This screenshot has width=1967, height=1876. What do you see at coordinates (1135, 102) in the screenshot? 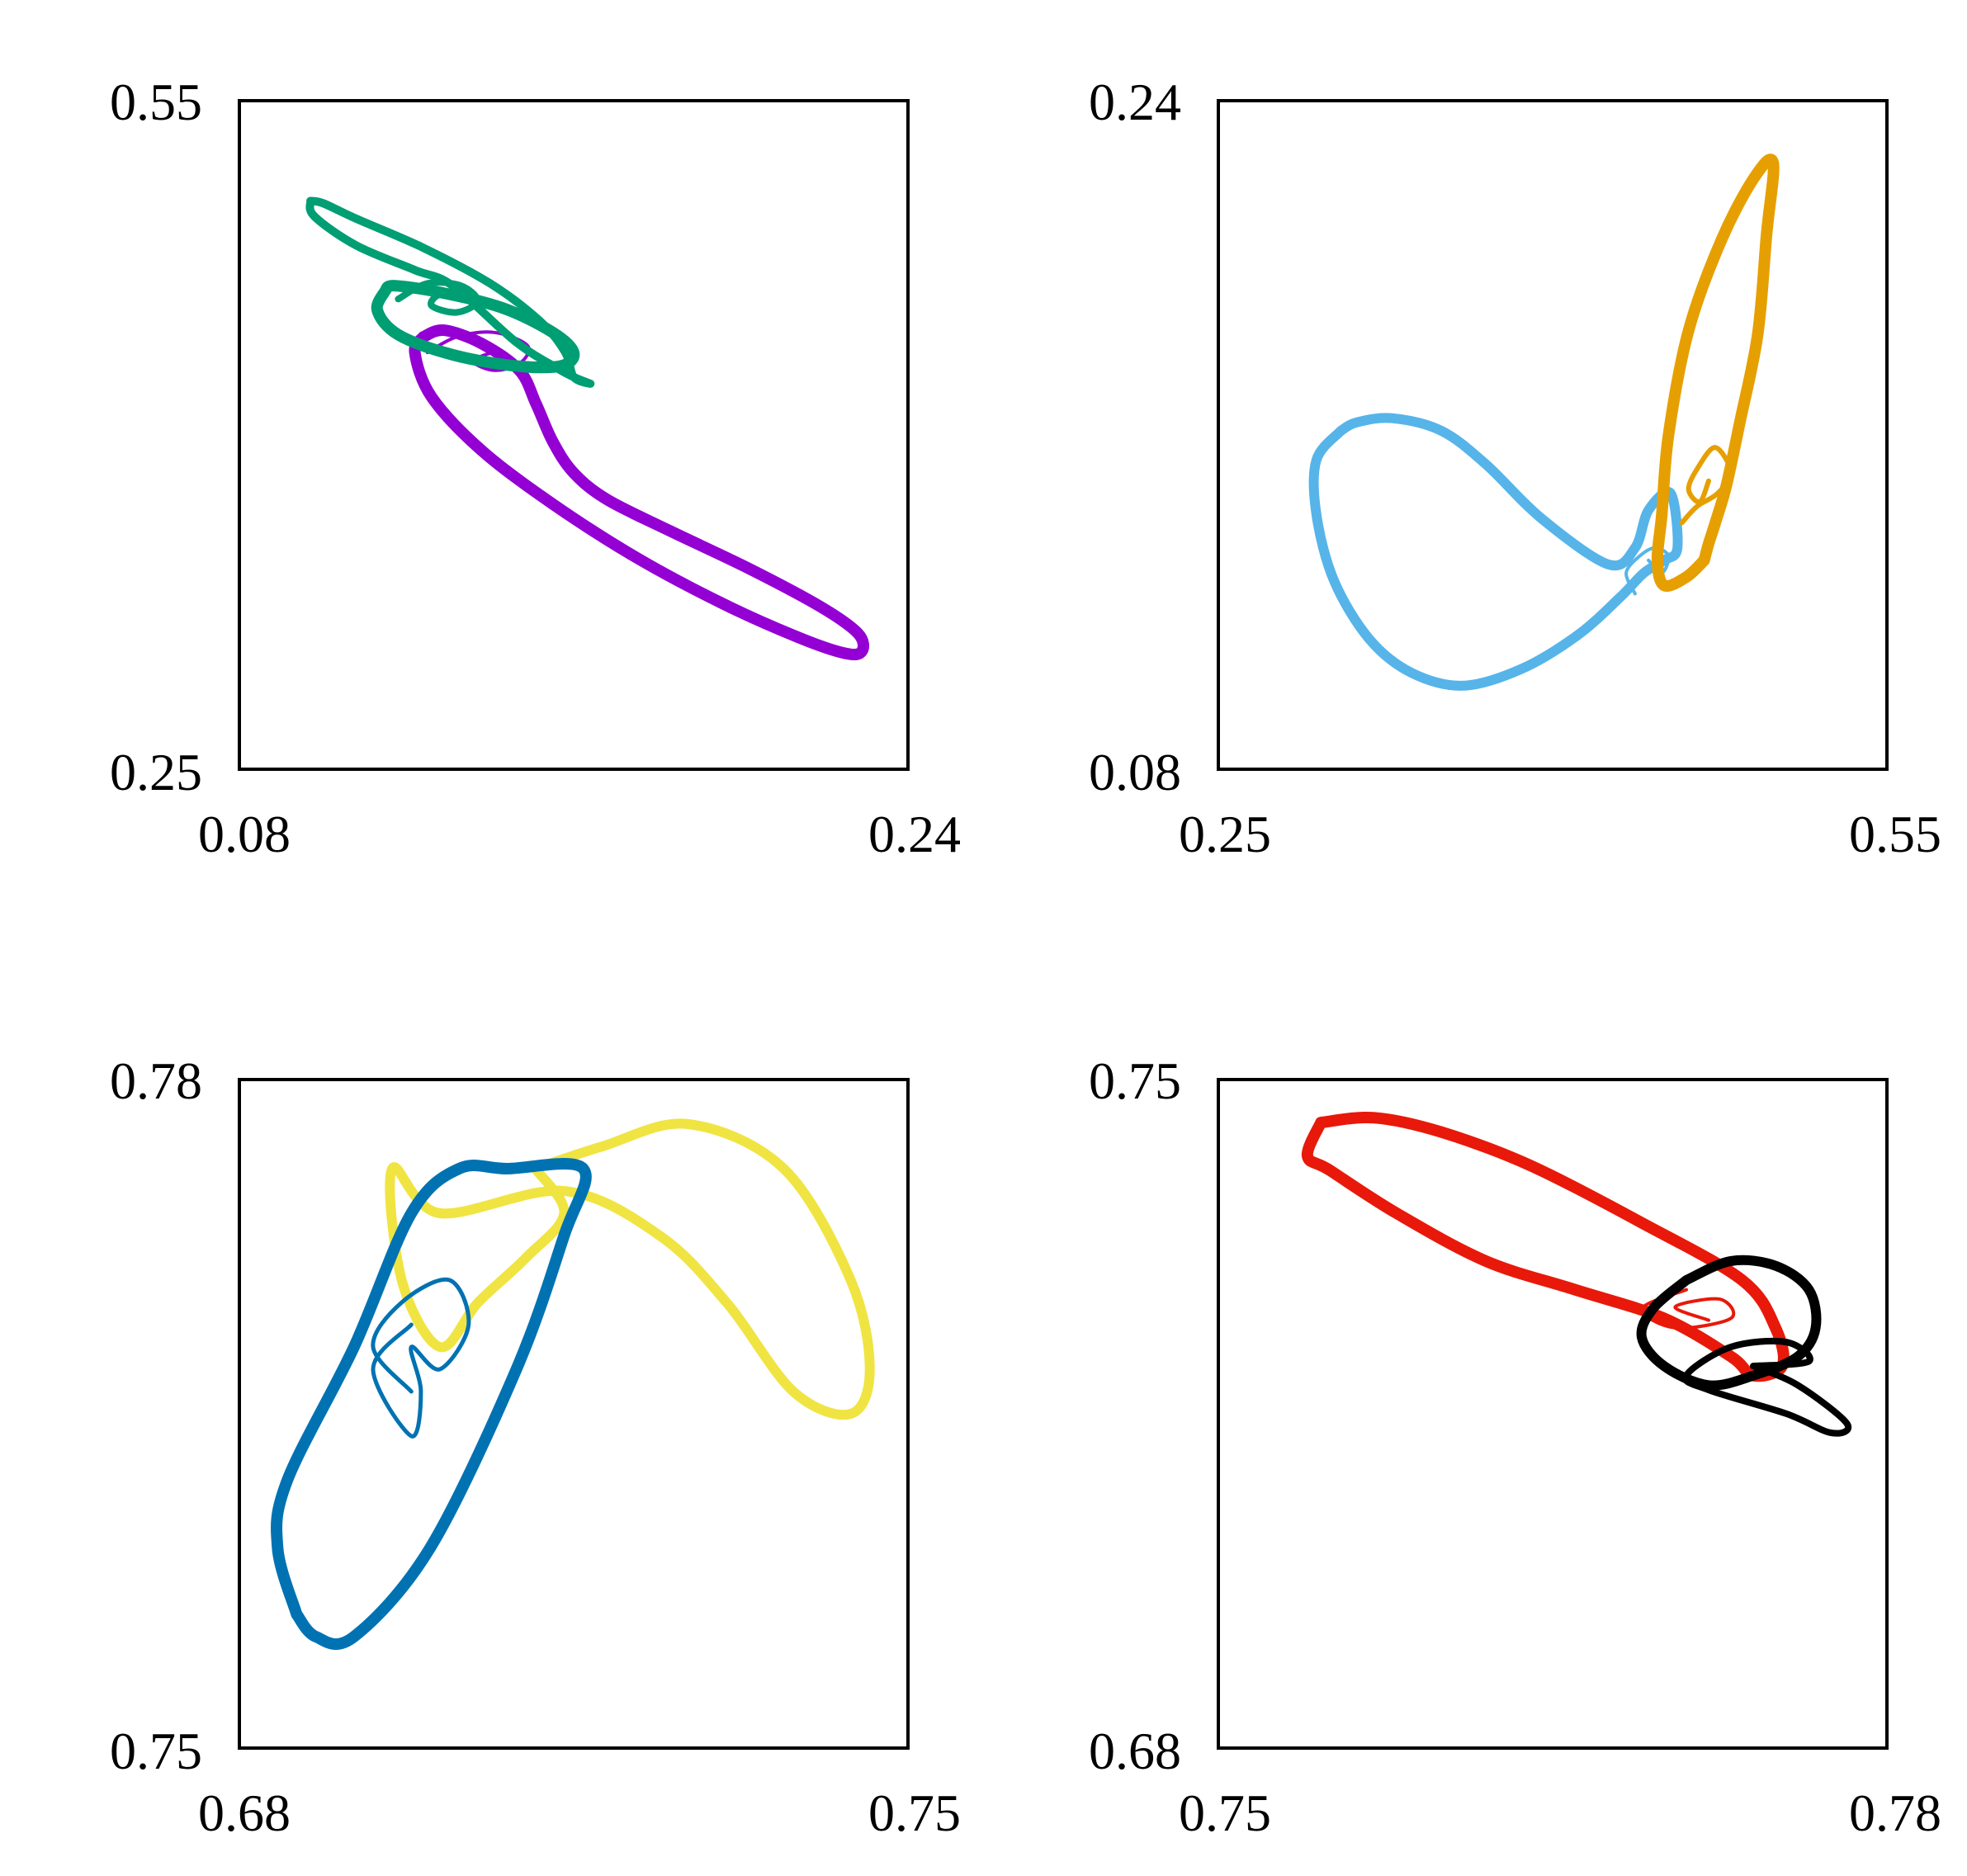
I see `y-tick-label: 0.24` at bounding box center [1135, 102].